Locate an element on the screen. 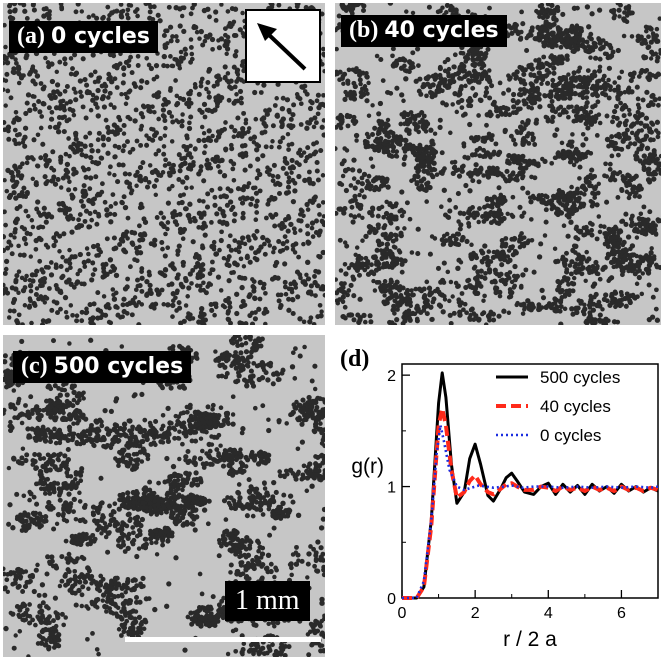 This screenshot has width=664, height=659. y-tick-label: 2 is located at coordinates (391, 376).